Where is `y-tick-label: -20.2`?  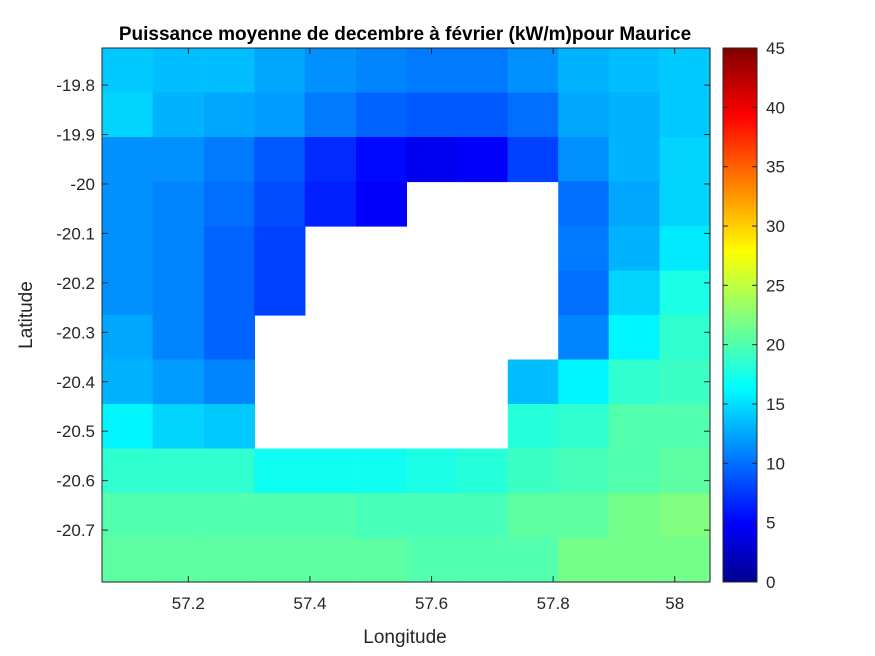 y-tick-label: -20.2 is located at coordinates (75, 283).